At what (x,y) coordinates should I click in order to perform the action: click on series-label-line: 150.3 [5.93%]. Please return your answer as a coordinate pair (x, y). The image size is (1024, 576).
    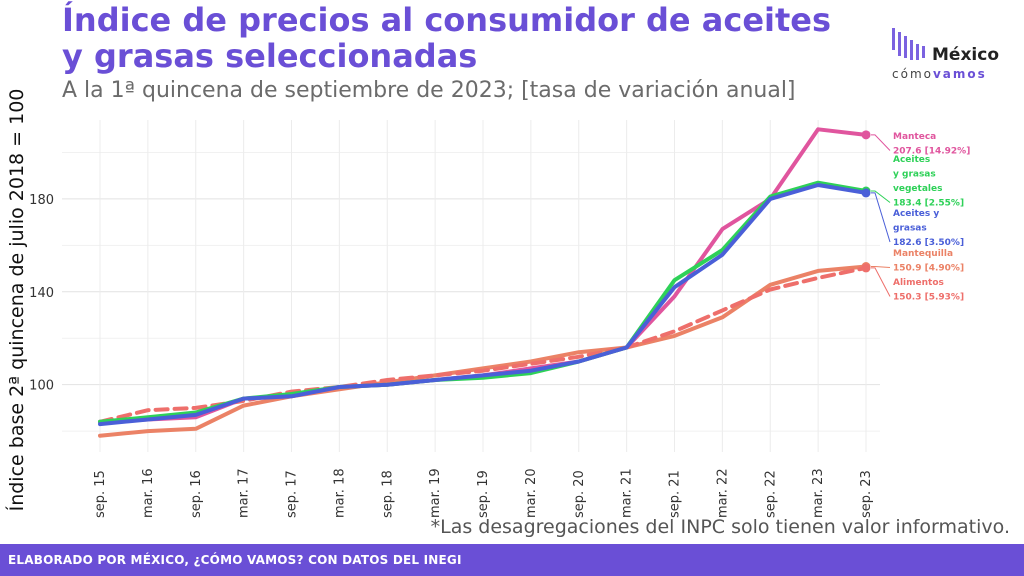
    Looking at the image, I should click on (928, 298).